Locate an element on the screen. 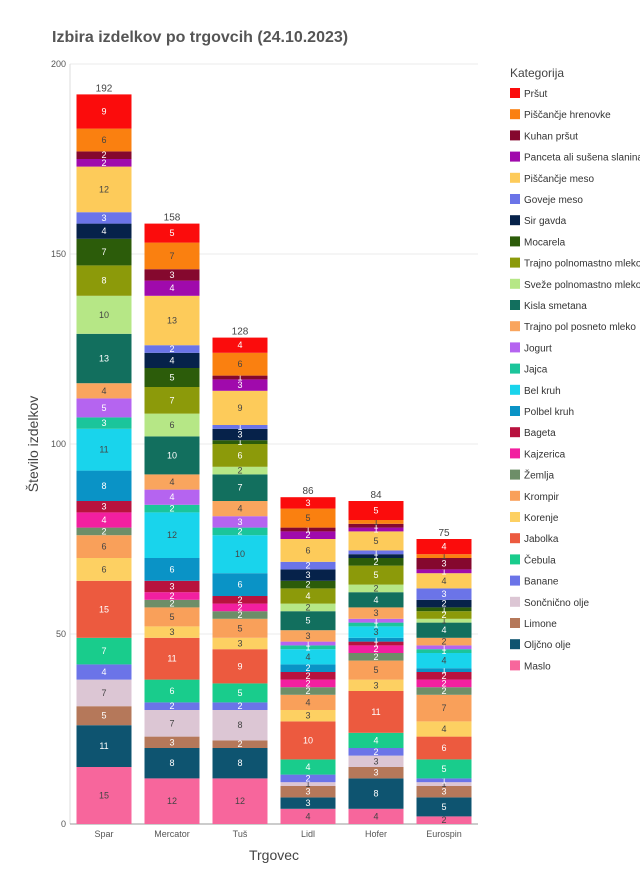 This screenshot has width=640, height=890. legend-label: Polbel kruh is located at coordinates (549, 412).